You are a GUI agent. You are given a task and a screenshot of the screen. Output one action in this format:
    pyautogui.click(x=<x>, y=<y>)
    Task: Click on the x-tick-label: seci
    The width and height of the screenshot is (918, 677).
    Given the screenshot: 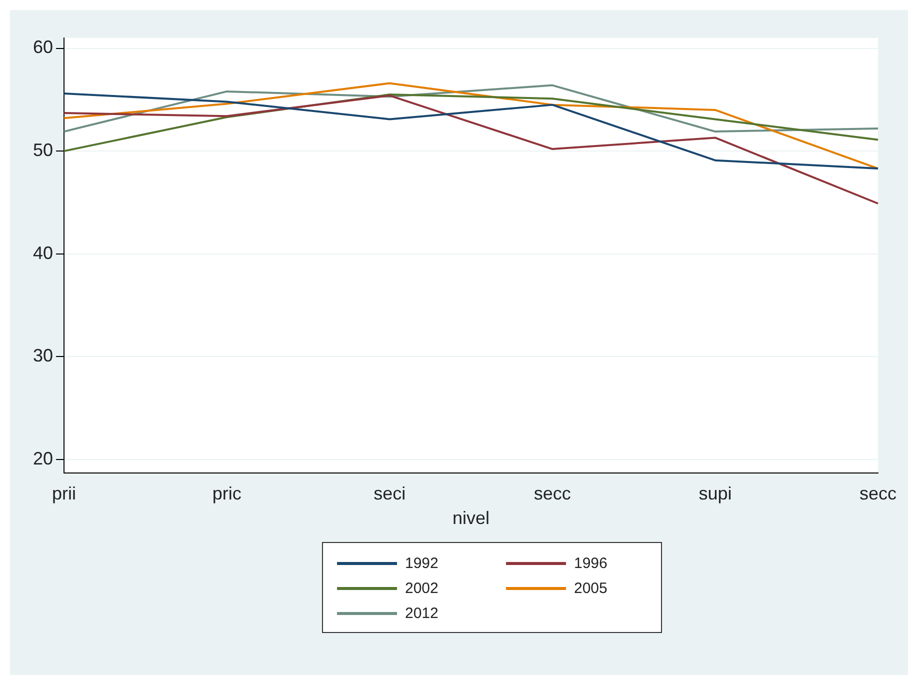 What is the action you would take?
    pyautogui.click(x=390, y=494)
    